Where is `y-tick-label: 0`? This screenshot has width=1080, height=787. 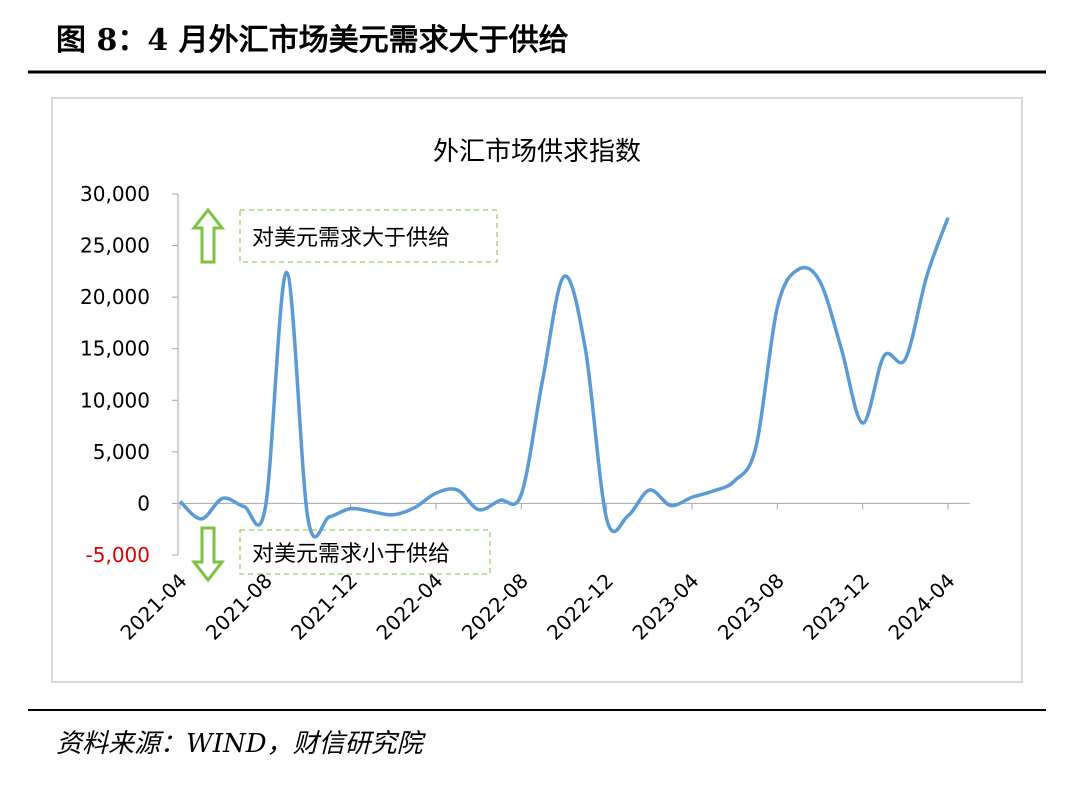 y-tick-label: 0 is located at coordinates (143, 503).